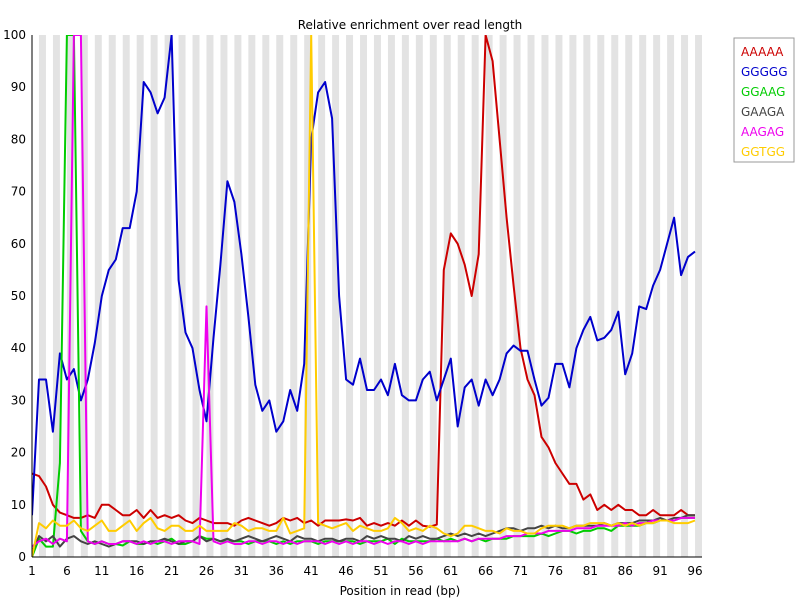 This screenshot has height=600, width=800. Describe the element at coordinates (18, 400) in the screenshot. I see `y-tick-label: 30` at that location.